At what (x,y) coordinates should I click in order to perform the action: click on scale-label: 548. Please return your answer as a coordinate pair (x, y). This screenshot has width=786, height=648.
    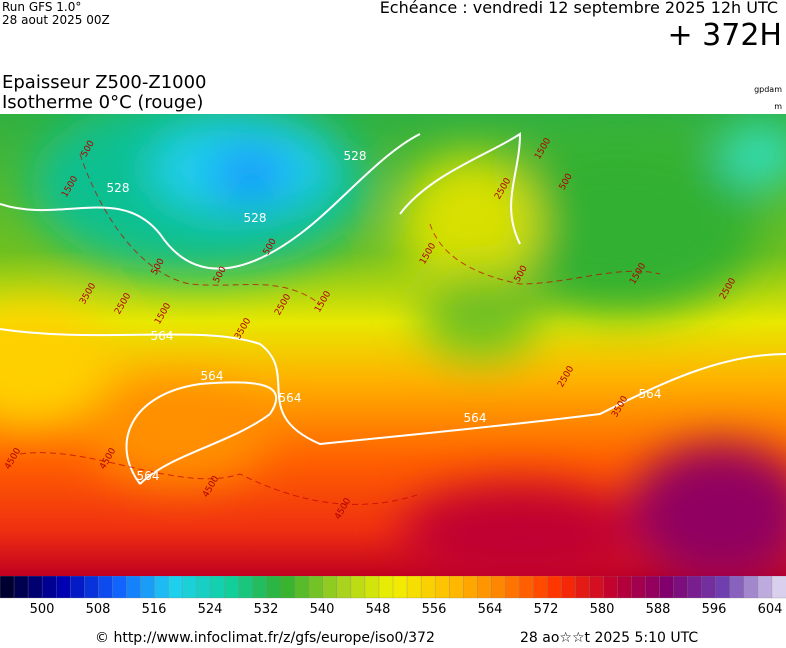
    Looking at the image, I should click on (378, 609).